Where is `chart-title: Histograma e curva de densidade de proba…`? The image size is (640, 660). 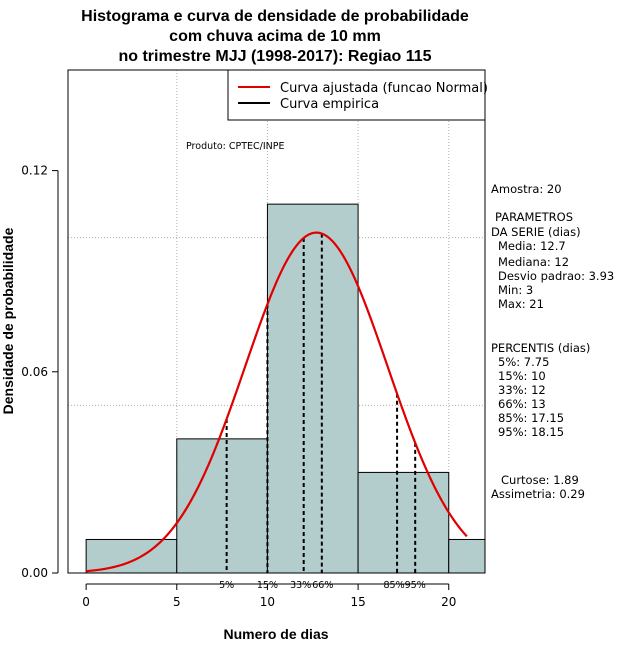 chart-title: Histograma e curva de densidade de proba… is located at coordinates (275, 36).